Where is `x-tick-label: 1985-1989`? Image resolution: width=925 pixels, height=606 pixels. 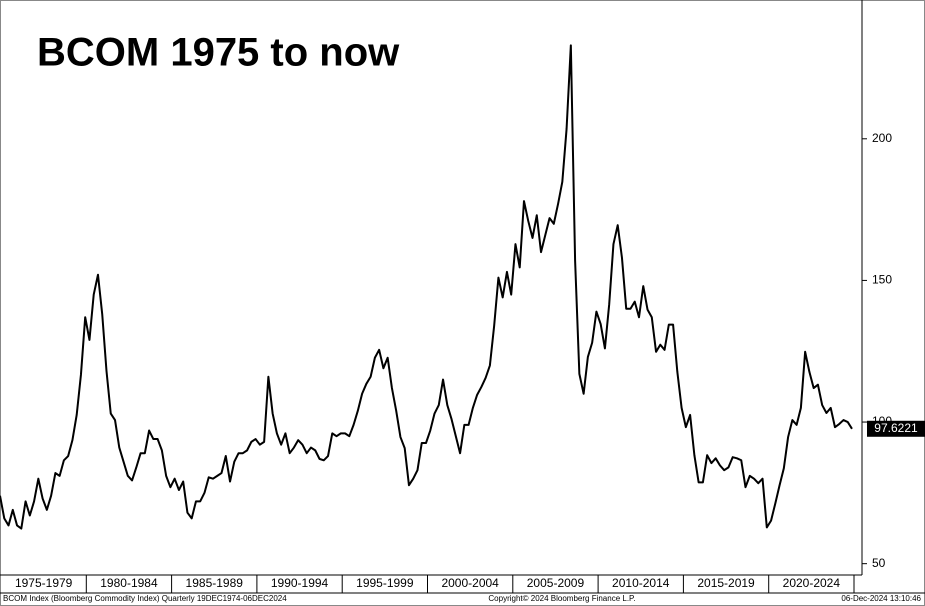
x-tick-label: 1985-1989 is located at coordinates (215, 583).